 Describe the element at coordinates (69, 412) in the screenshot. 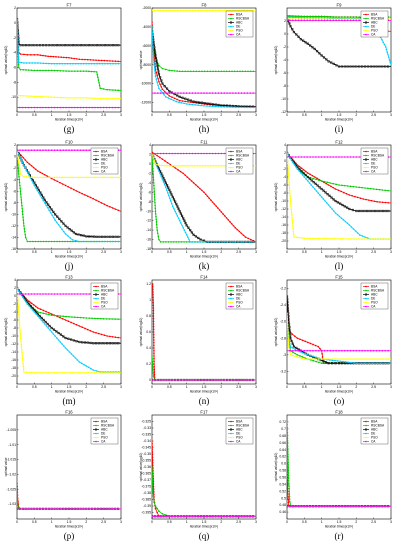

I see `chart-title: F16` at that location.